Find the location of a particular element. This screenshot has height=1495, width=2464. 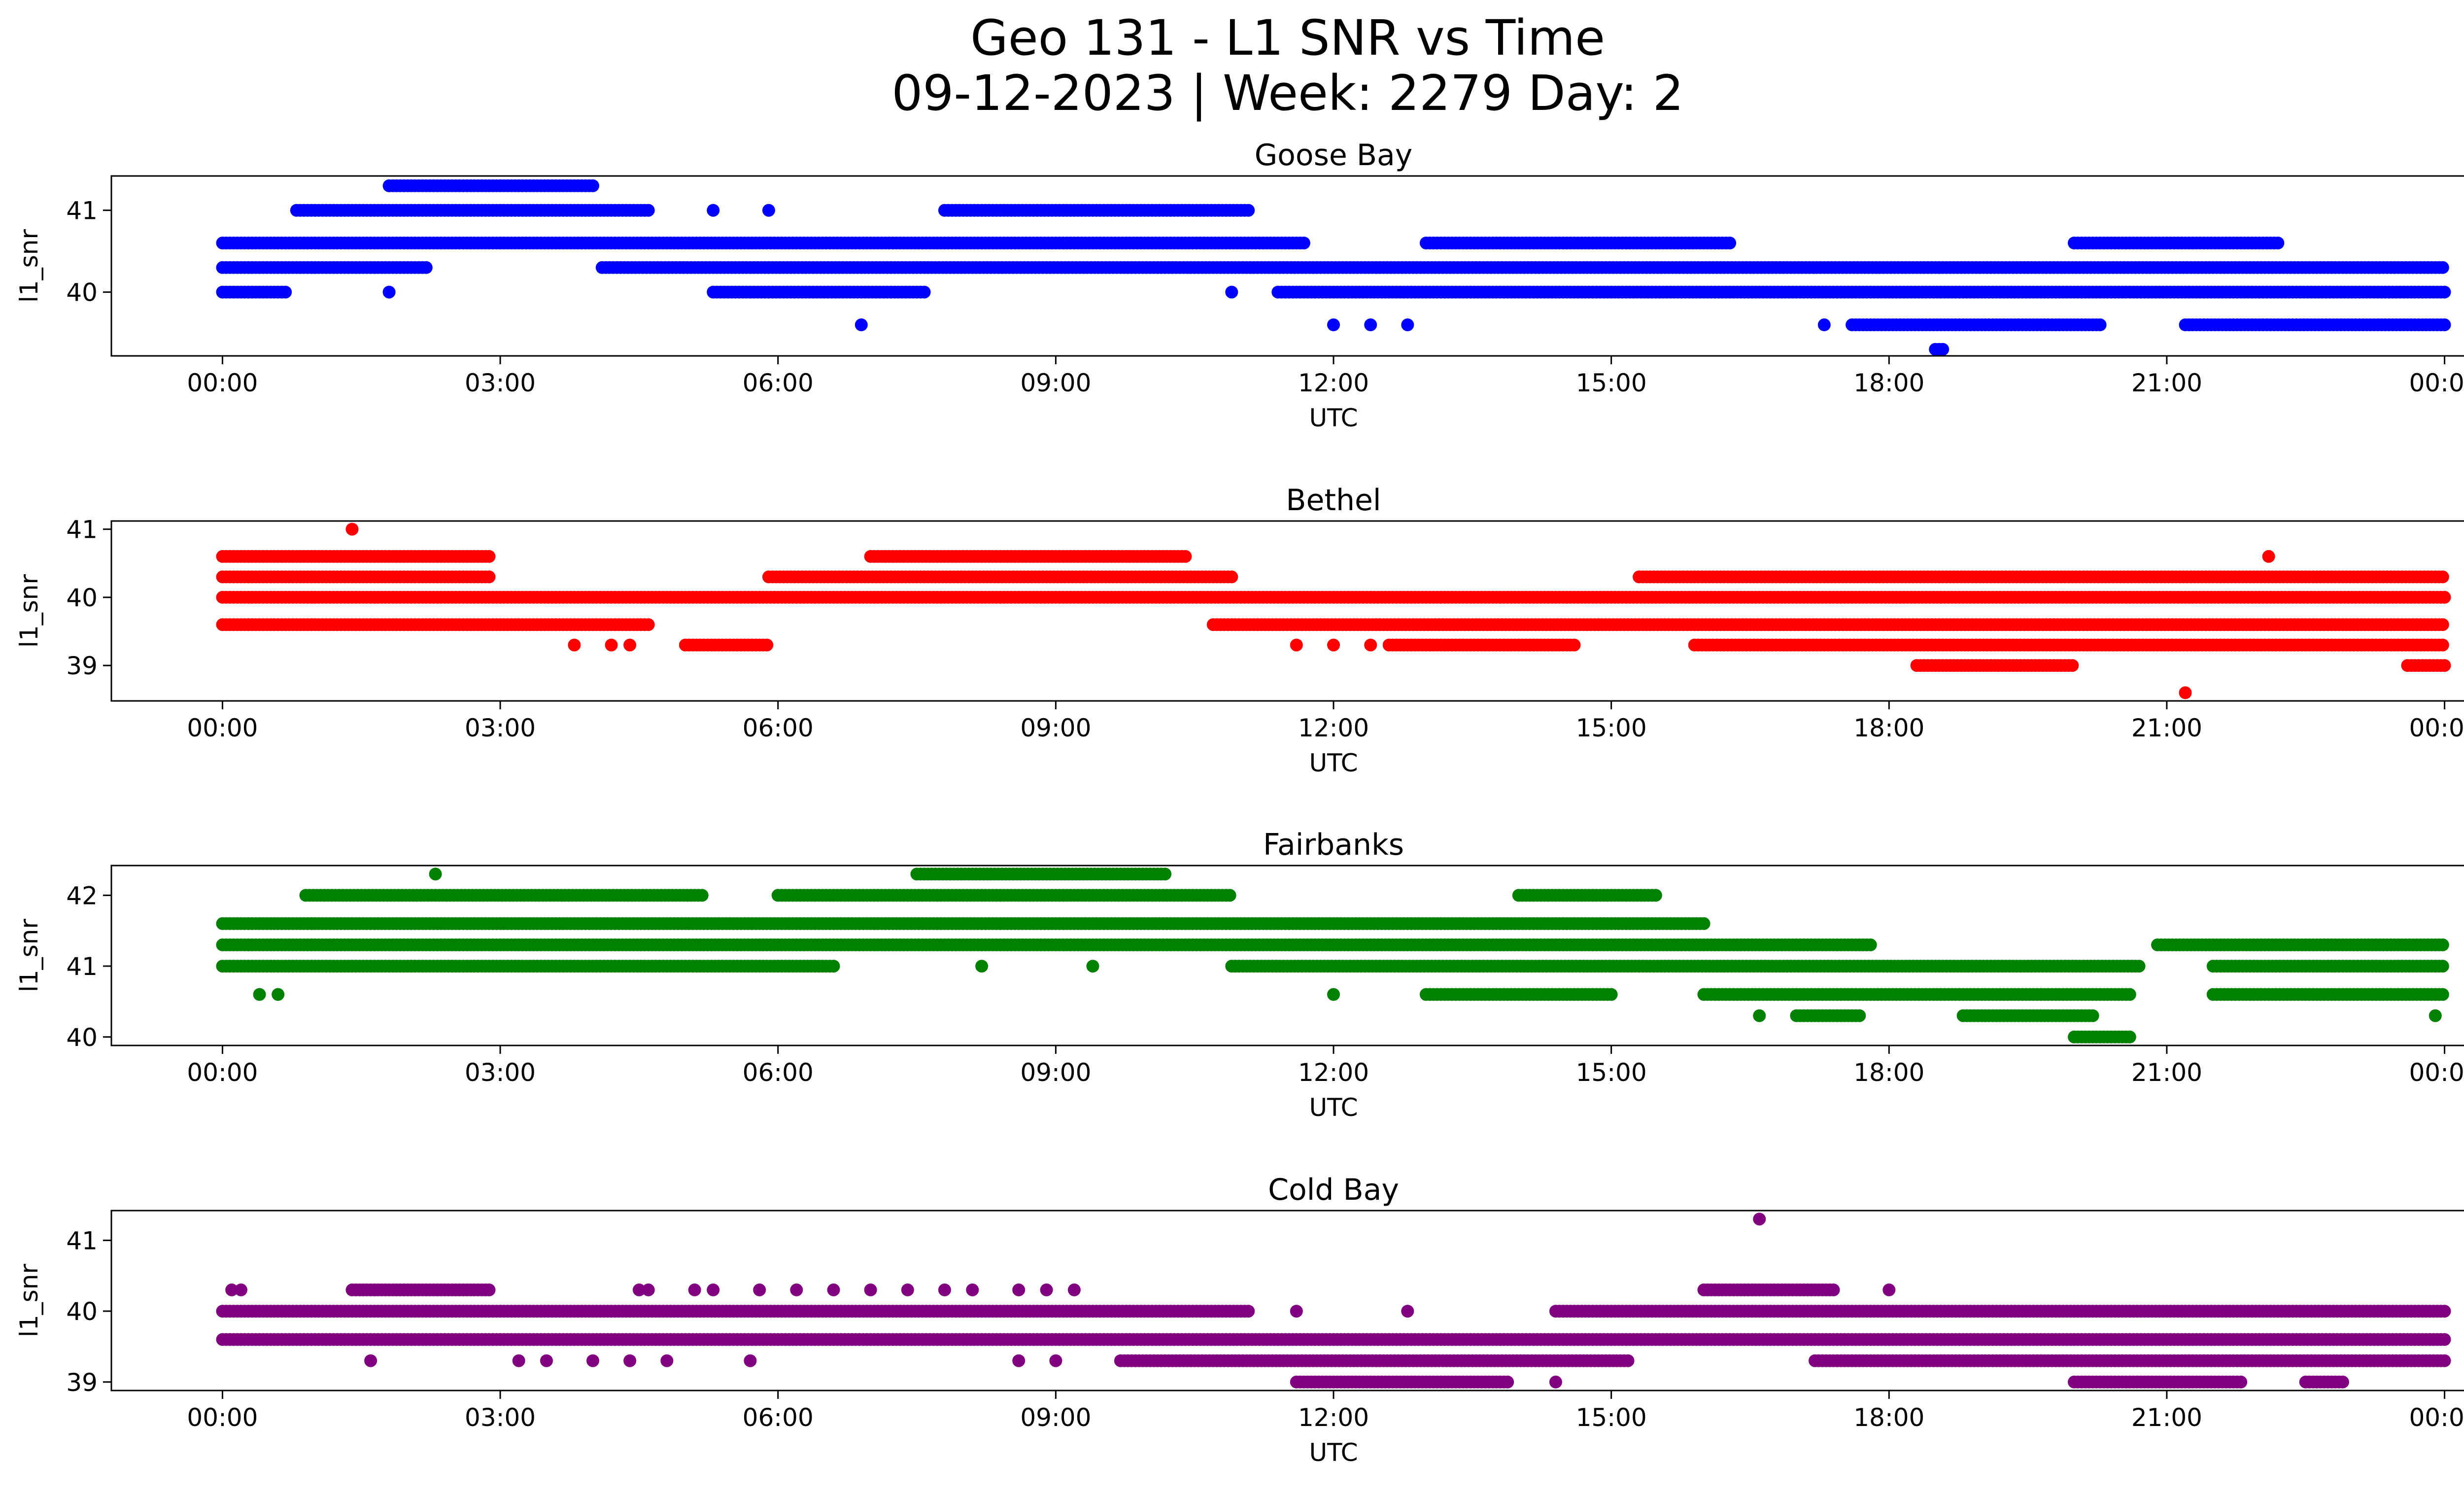

subplot-title: Goose Bay is located at coordinates (1334, 155).